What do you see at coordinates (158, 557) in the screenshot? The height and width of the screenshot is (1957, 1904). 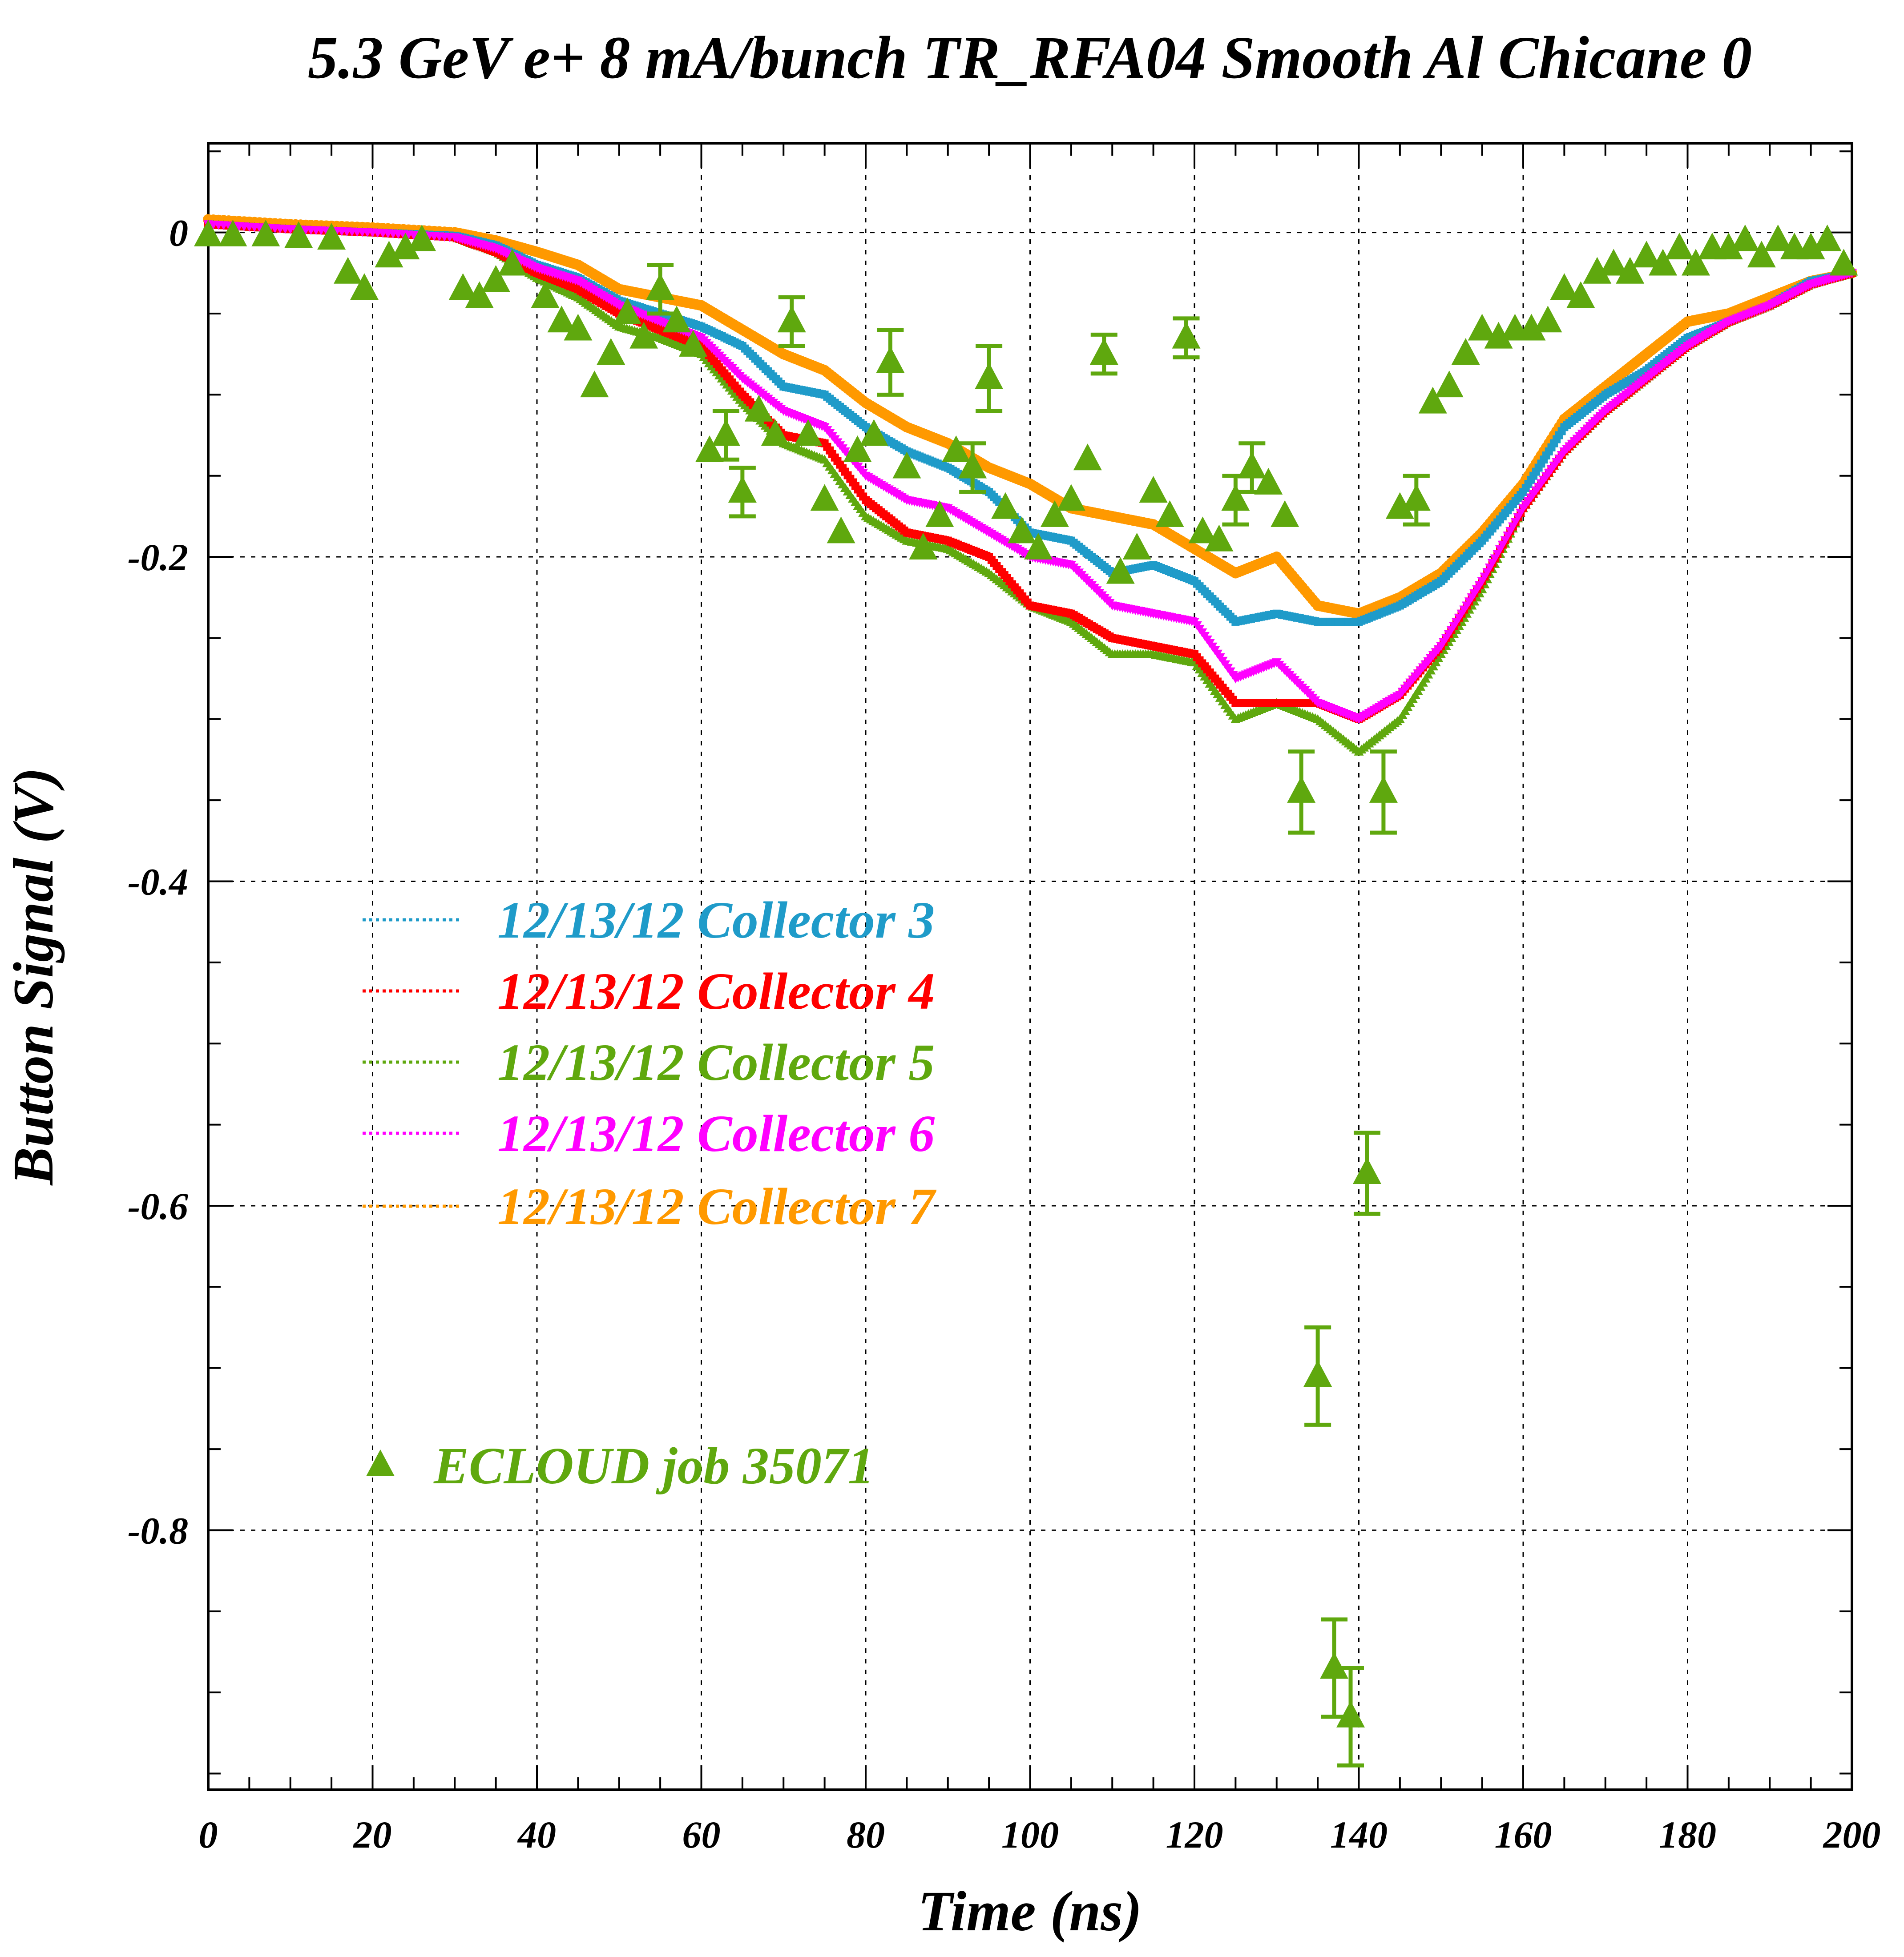 I see `y-tick-label: -0.2` at bounding box center [158, 557].